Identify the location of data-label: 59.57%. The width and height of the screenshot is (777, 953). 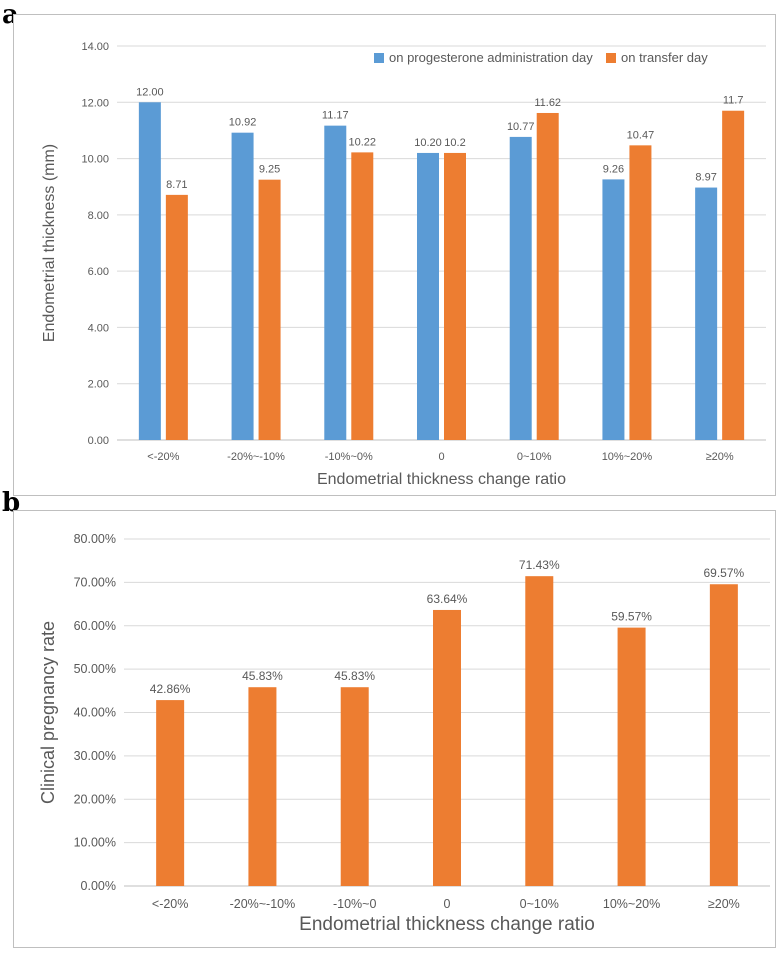
(631, 617).